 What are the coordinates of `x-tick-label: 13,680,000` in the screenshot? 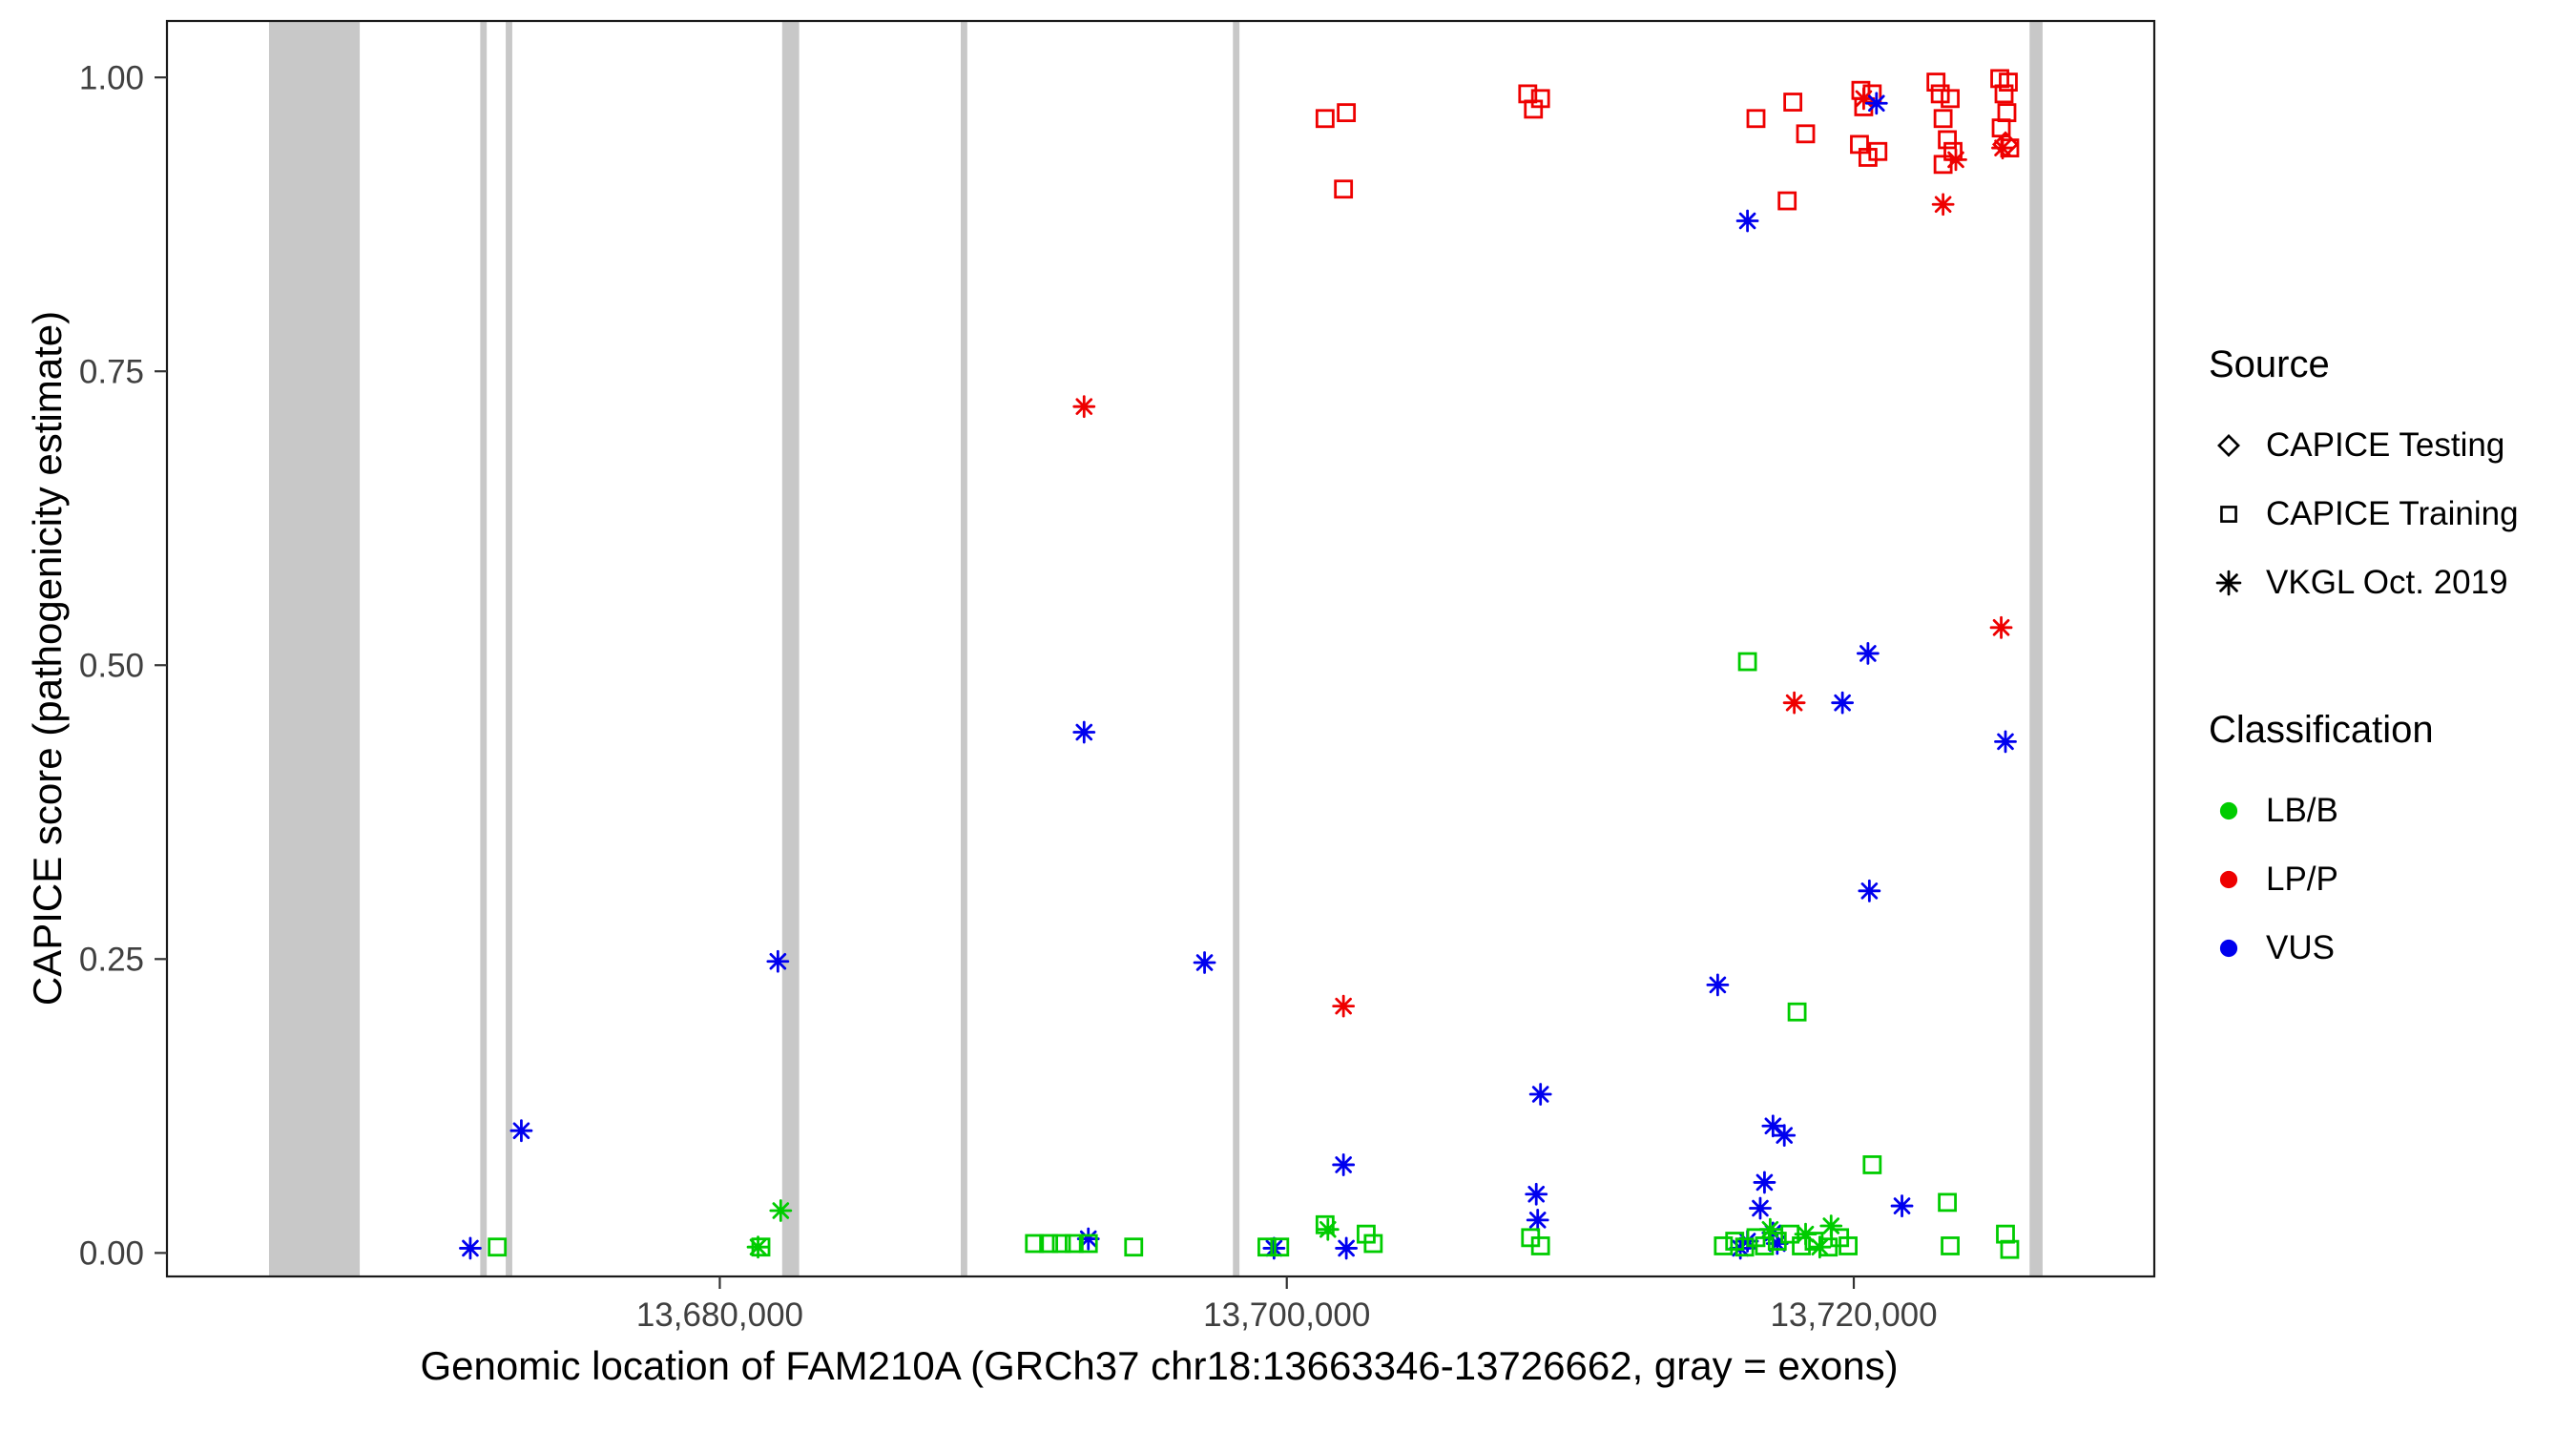 It's located at (719, 1315).